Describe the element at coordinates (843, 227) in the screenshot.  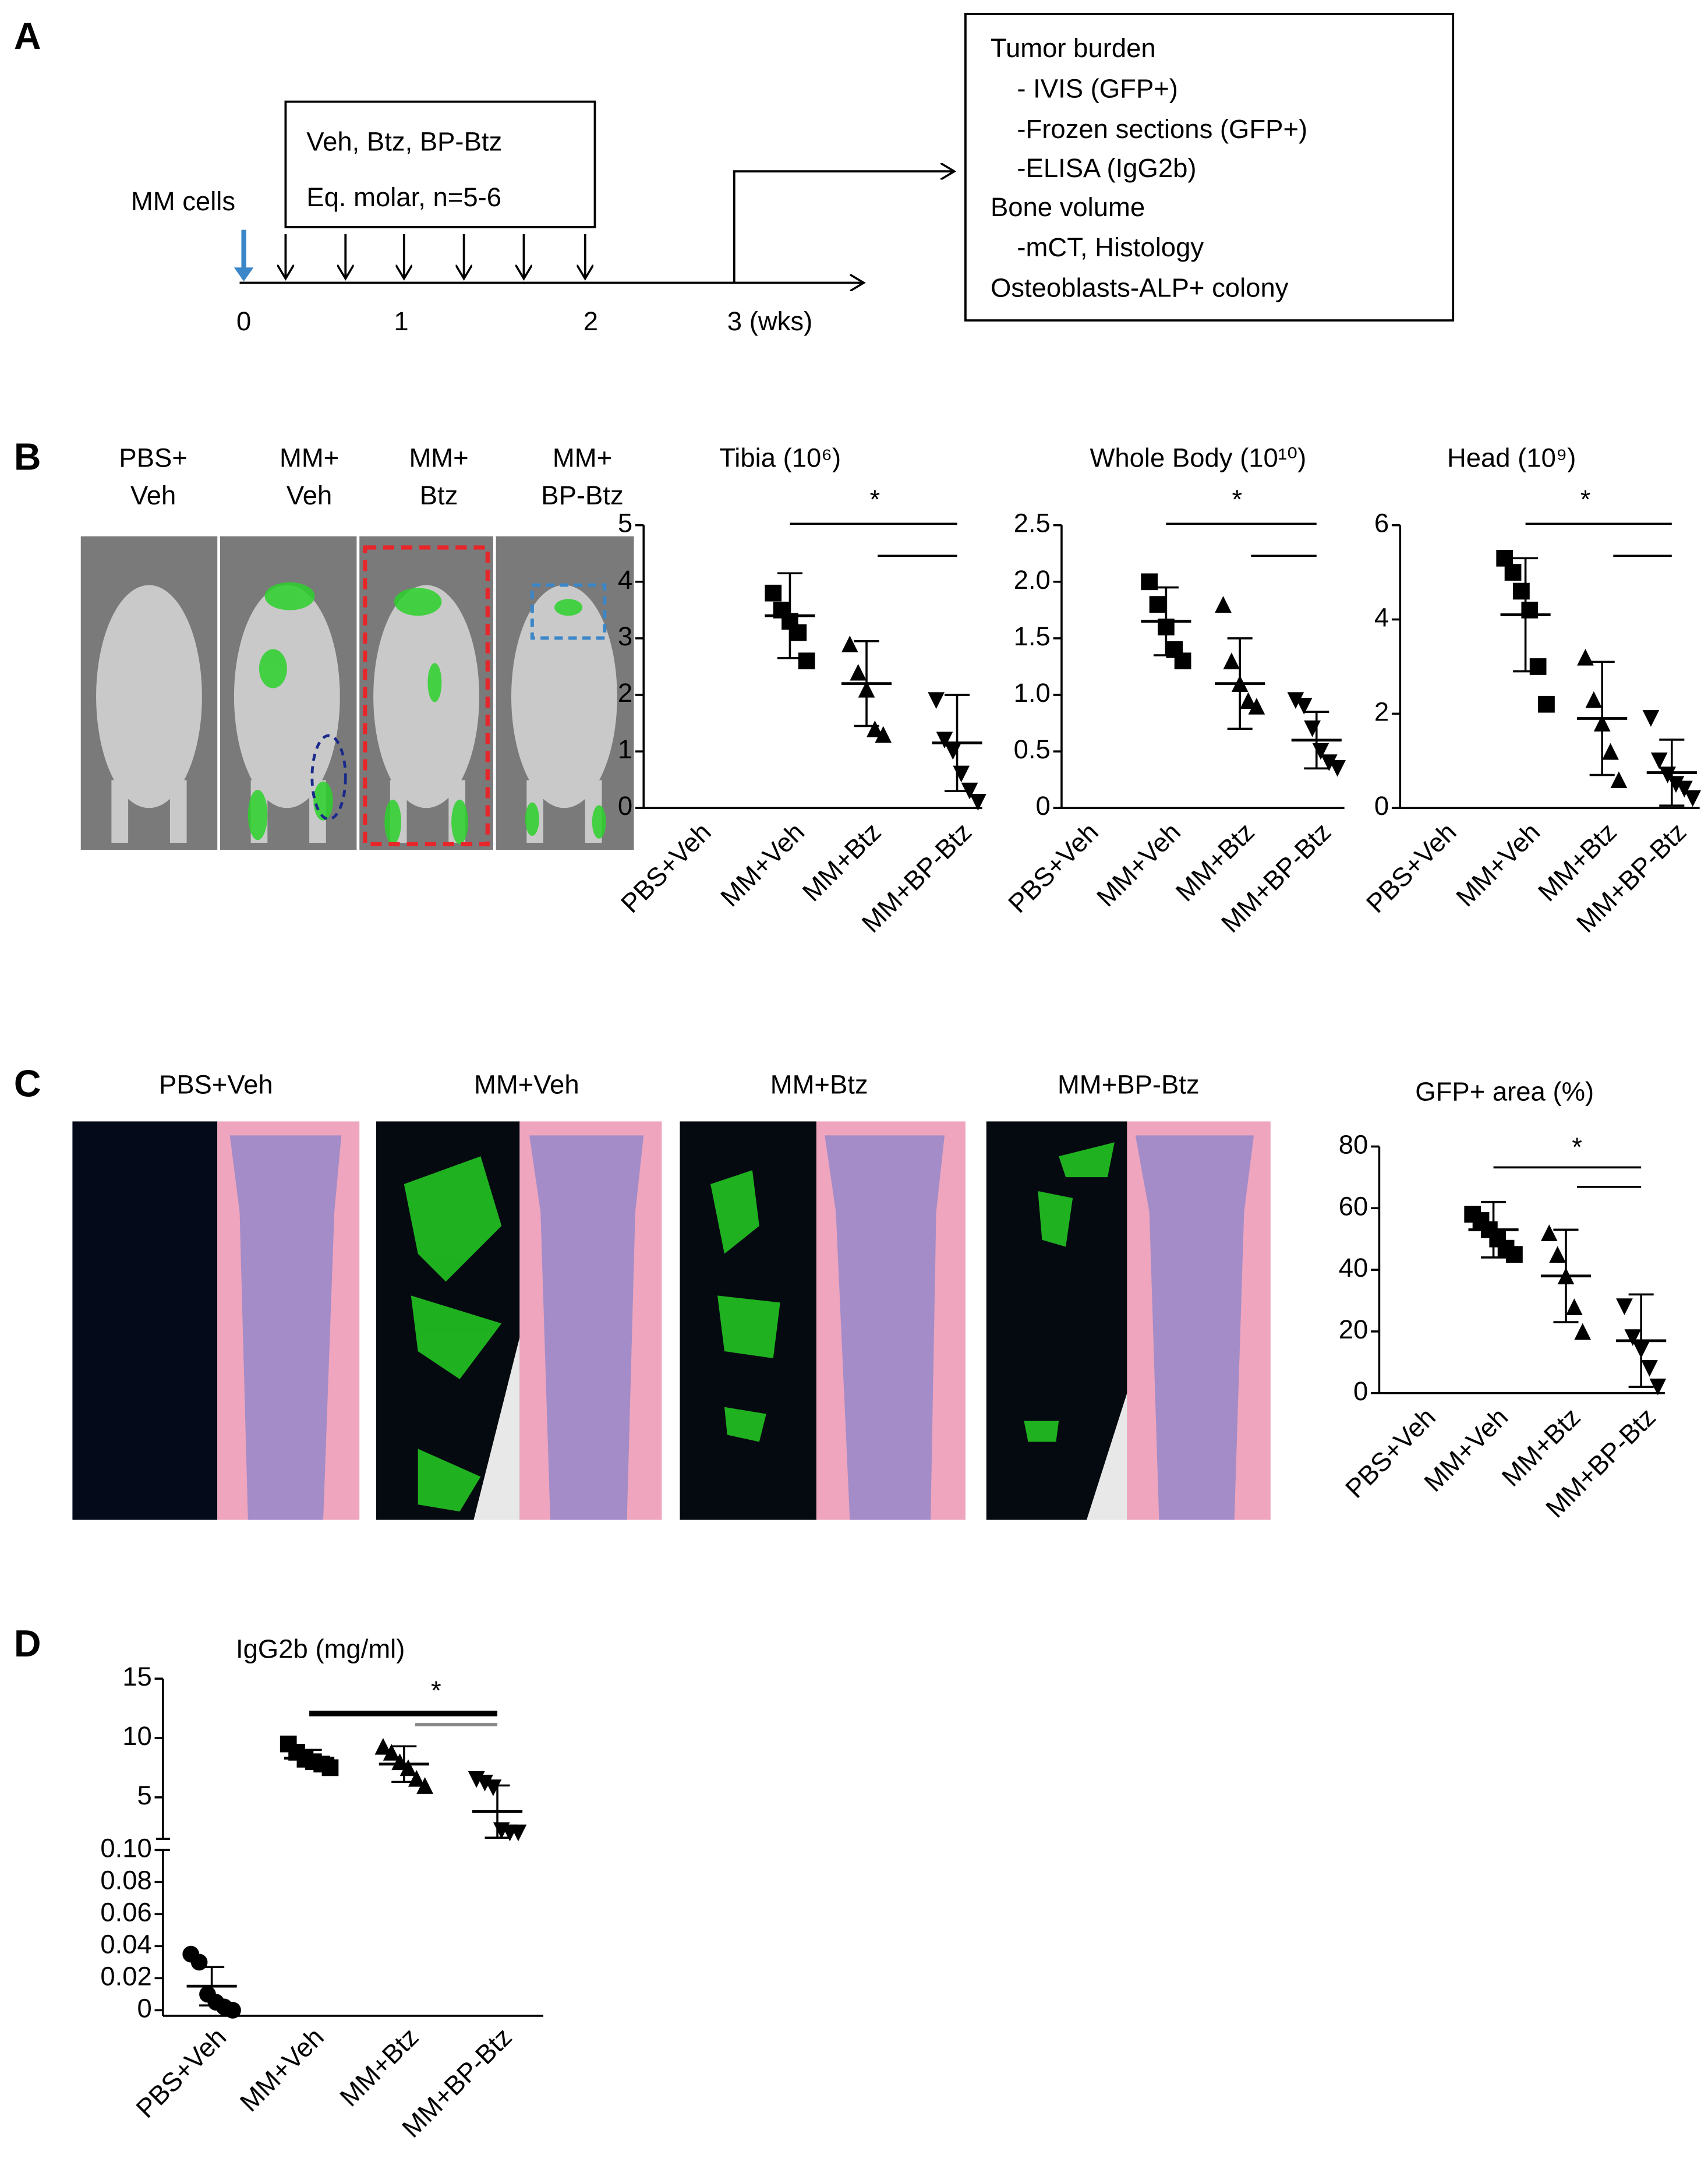
I see `readout-arrow` at that location.